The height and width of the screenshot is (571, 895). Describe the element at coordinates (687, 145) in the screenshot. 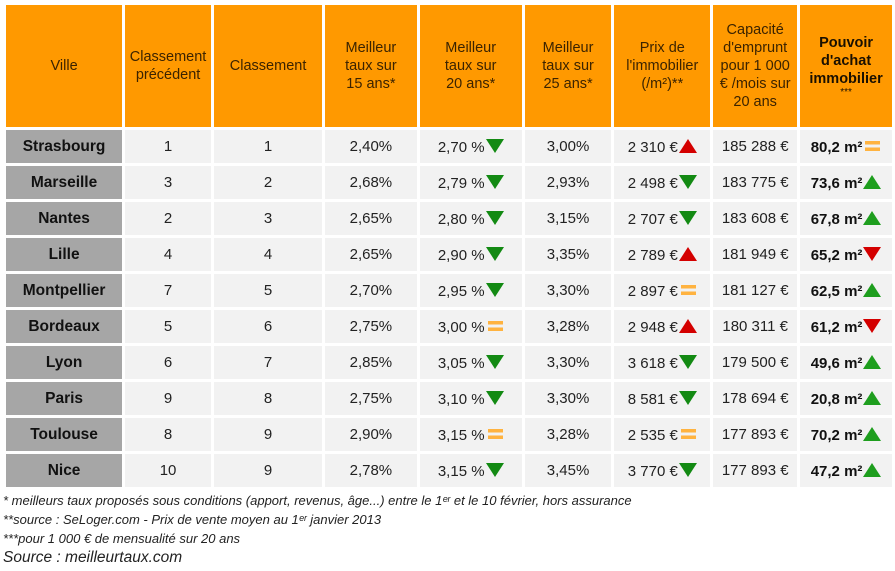

I see `up-red-arrow-icon` at that location.